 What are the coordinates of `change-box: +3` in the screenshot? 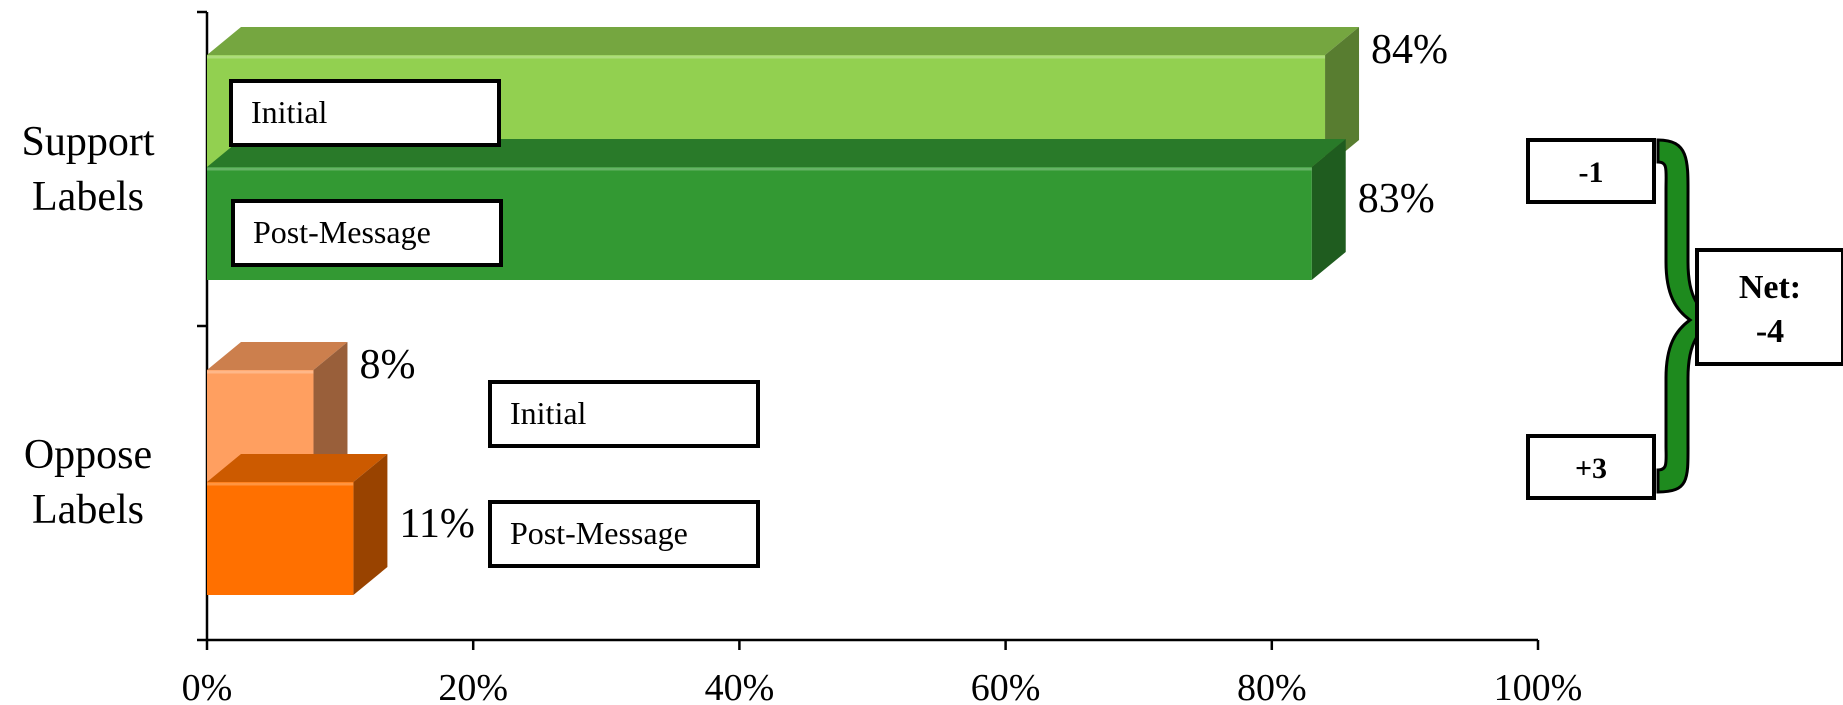 It's located at (1591, 467).